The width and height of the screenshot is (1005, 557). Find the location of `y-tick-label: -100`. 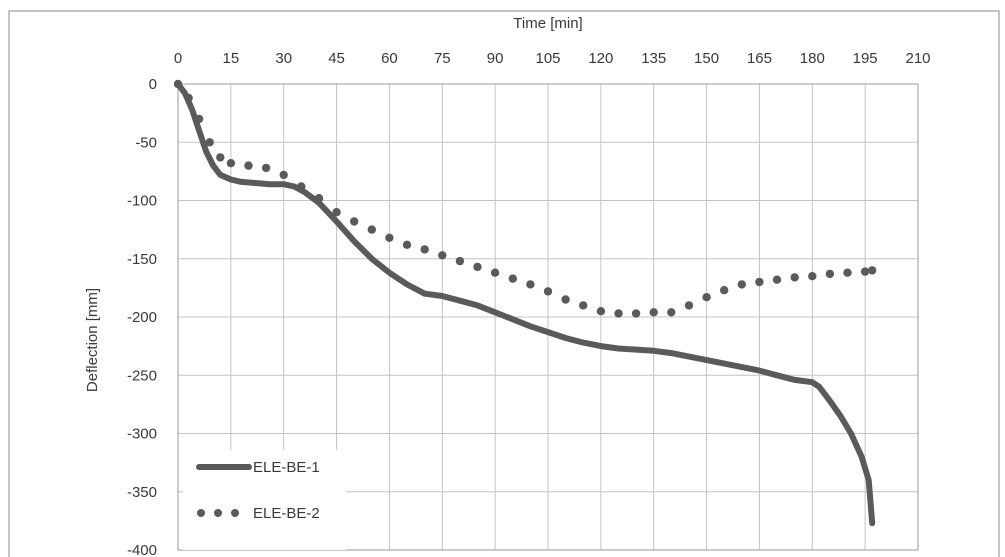

y-tick-label: -100 is located at coordinates (142, 201).